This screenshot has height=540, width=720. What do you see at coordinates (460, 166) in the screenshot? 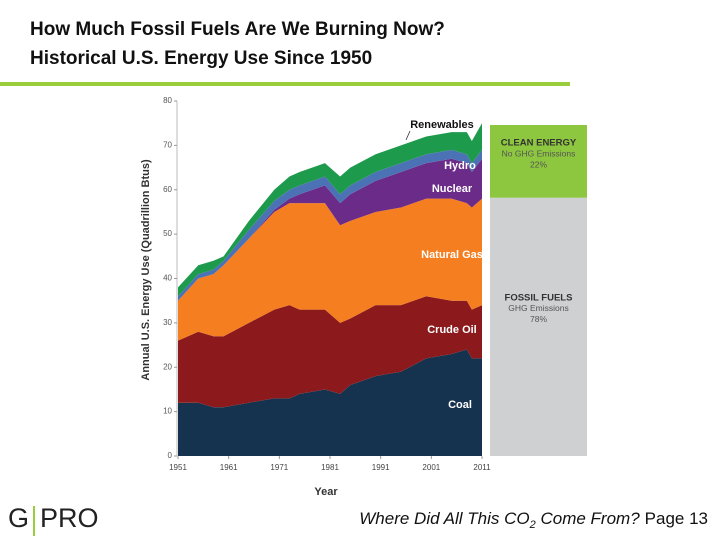
I see `series-label: Hydro` at bounding box center [460, 166].